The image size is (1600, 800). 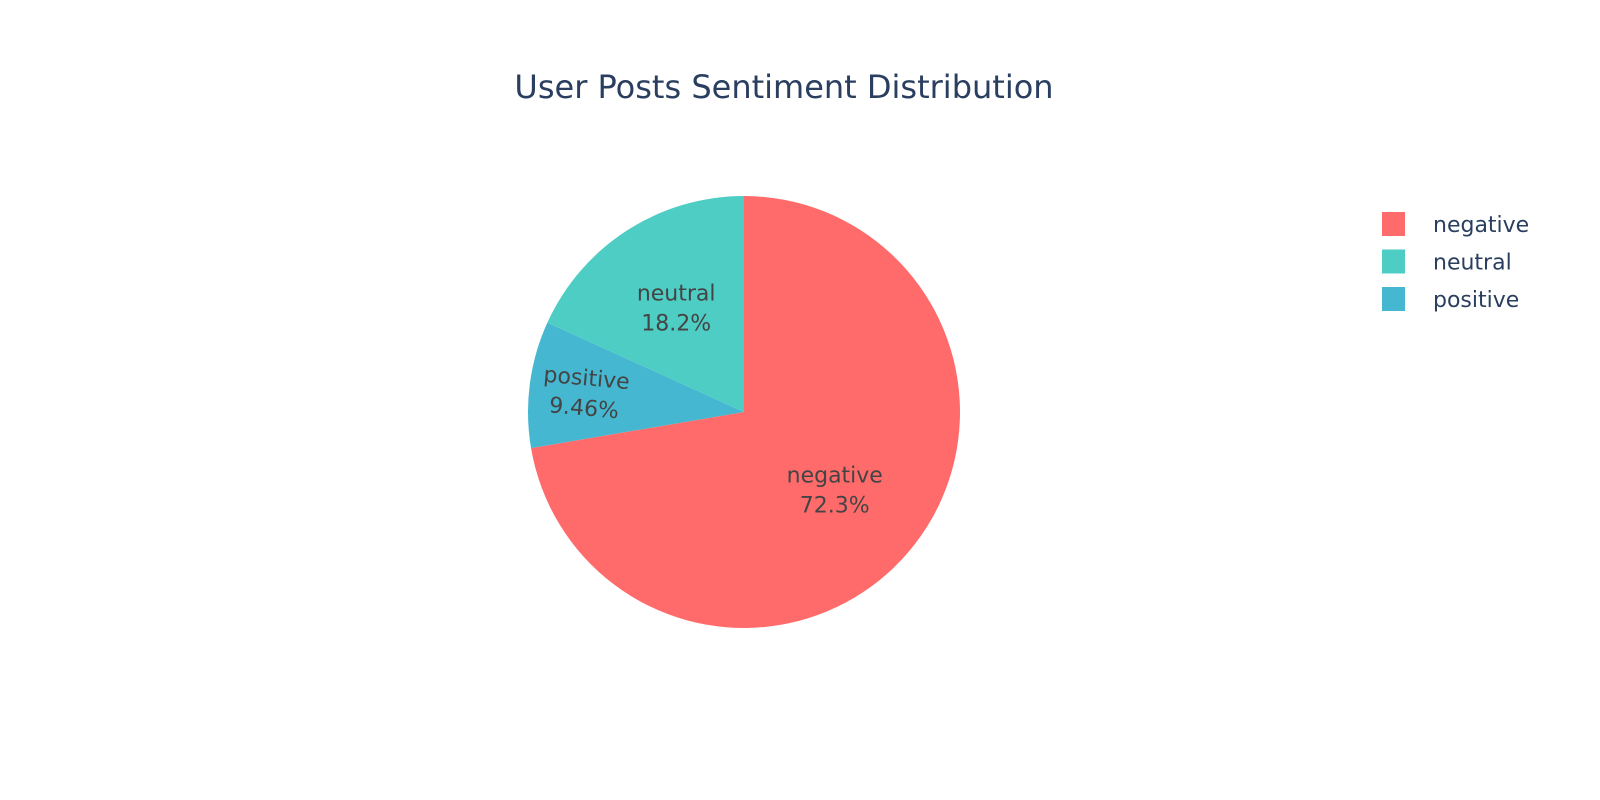 I want to click on legend-swatch-positive, so click(x=1393, y=299).